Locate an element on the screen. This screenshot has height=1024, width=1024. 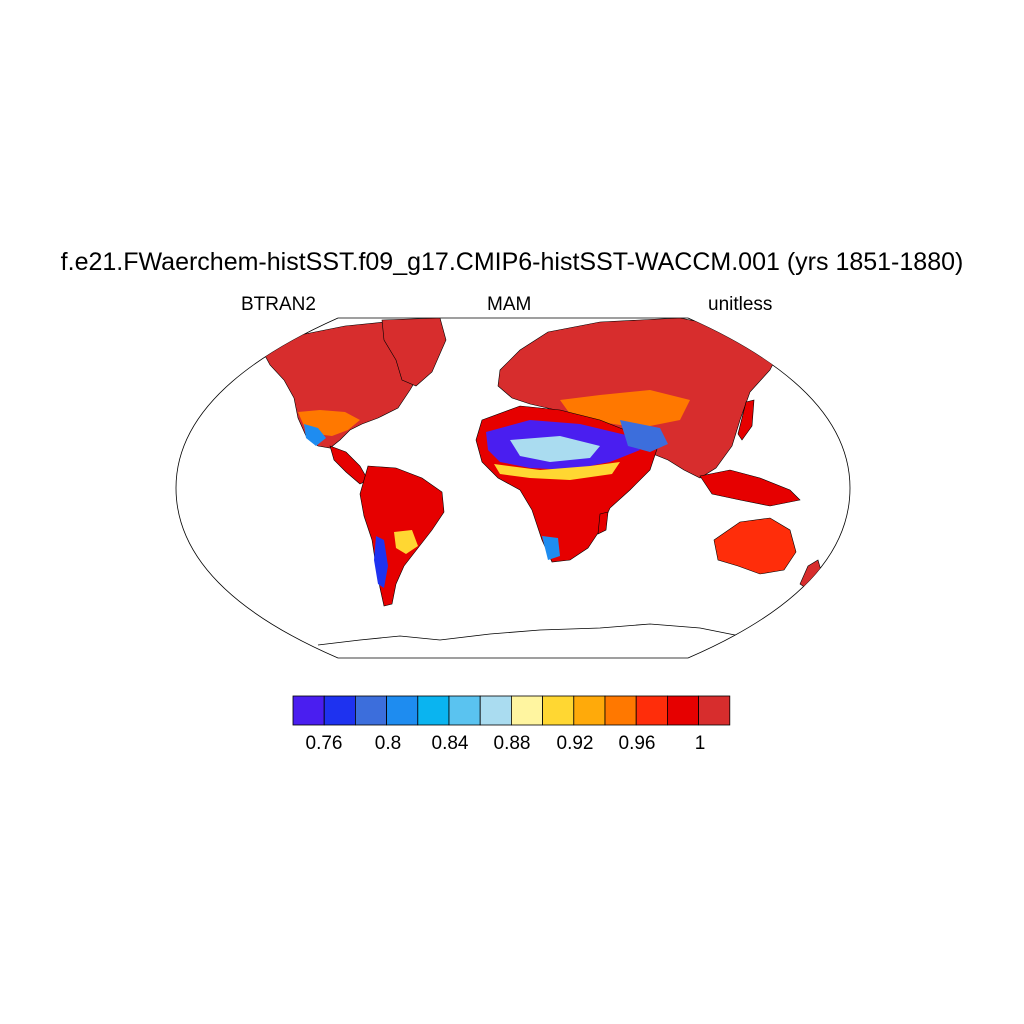
season-label: MAM is located at coordinates (509, 304).